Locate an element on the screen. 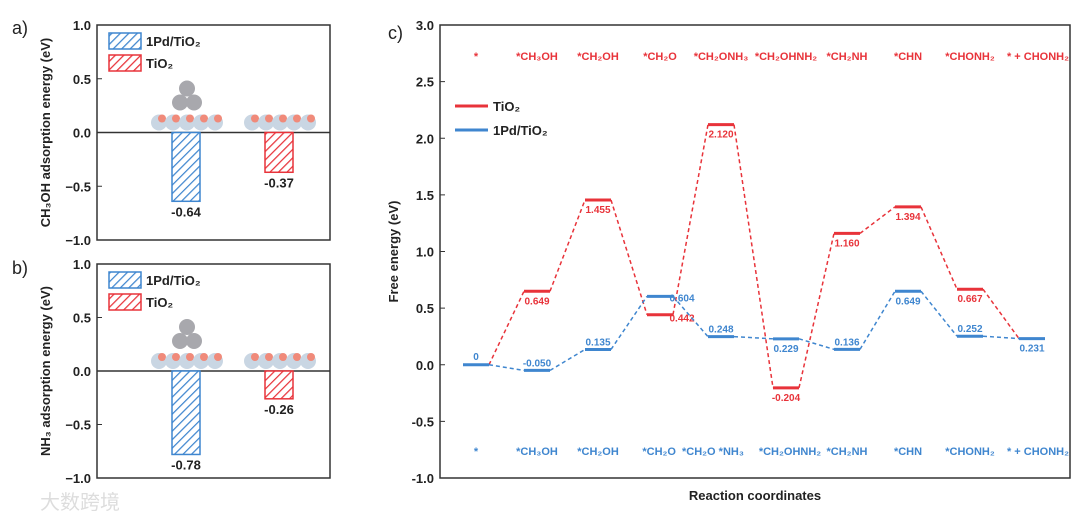  energy-value-label: -0.204 is located at coordinates (786, 398).